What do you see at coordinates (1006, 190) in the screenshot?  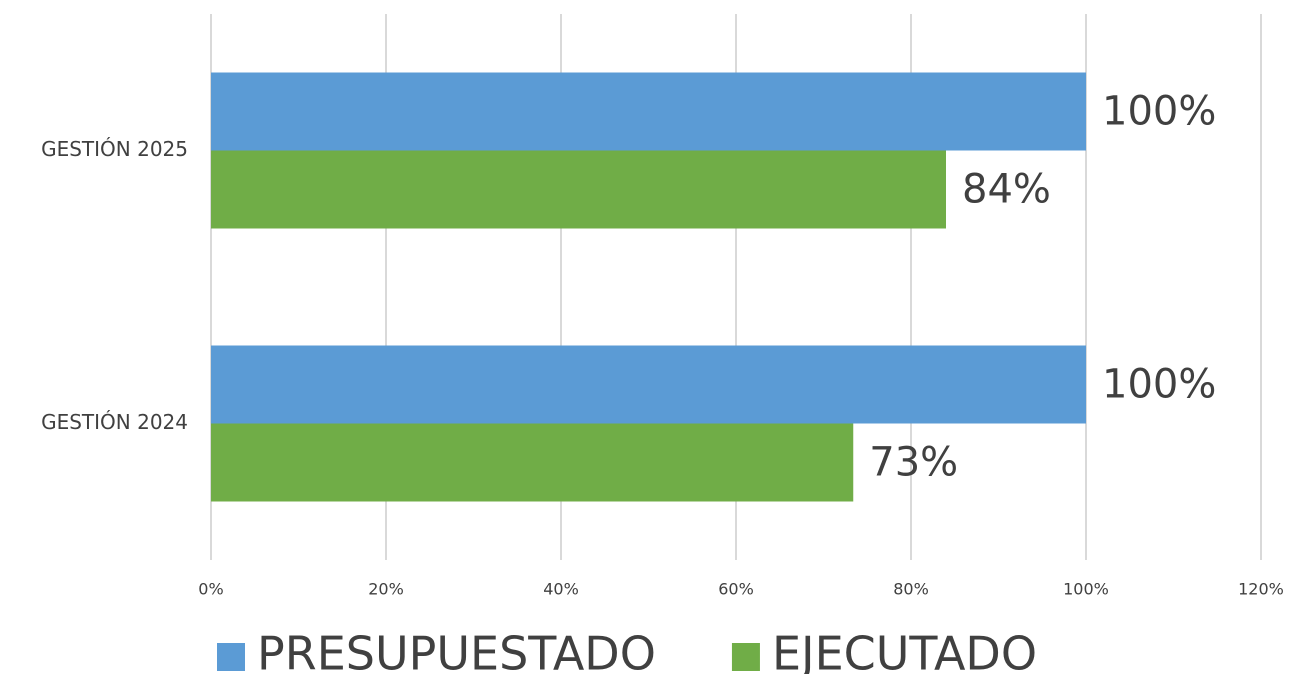 I see `value-label: 84%` at bounding box center [1006, 190].